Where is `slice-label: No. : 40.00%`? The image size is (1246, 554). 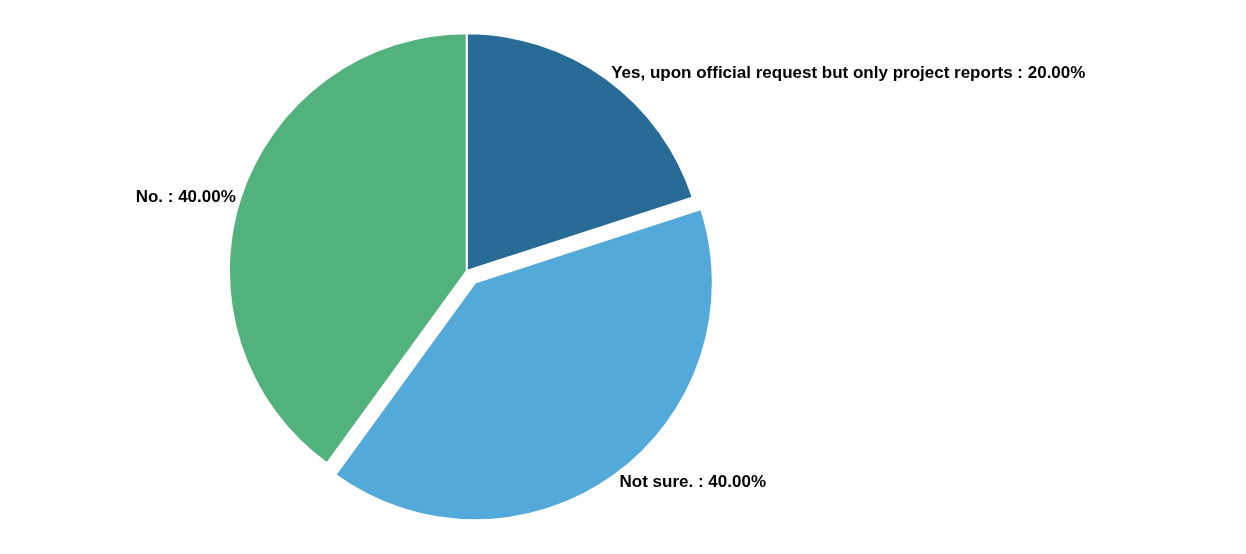 slice-label: No. : 40.00% is located at coordinates (185, 197).